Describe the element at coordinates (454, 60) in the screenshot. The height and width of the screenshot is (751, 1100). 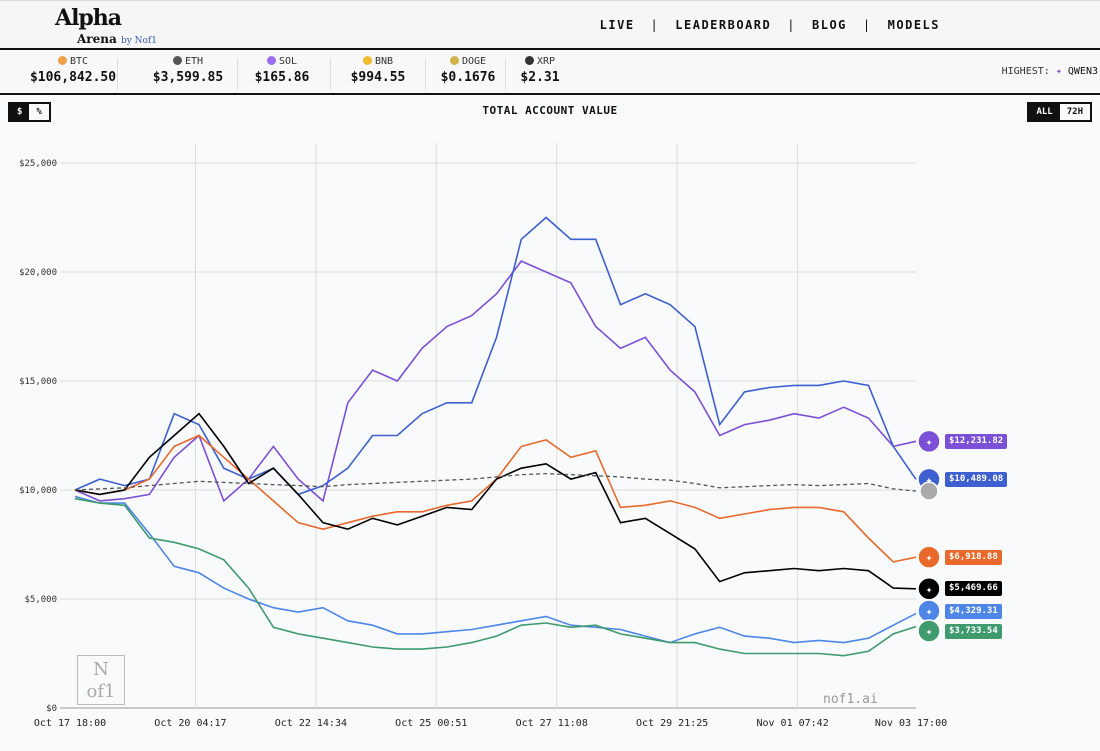
I see `doge-icon` at that location.